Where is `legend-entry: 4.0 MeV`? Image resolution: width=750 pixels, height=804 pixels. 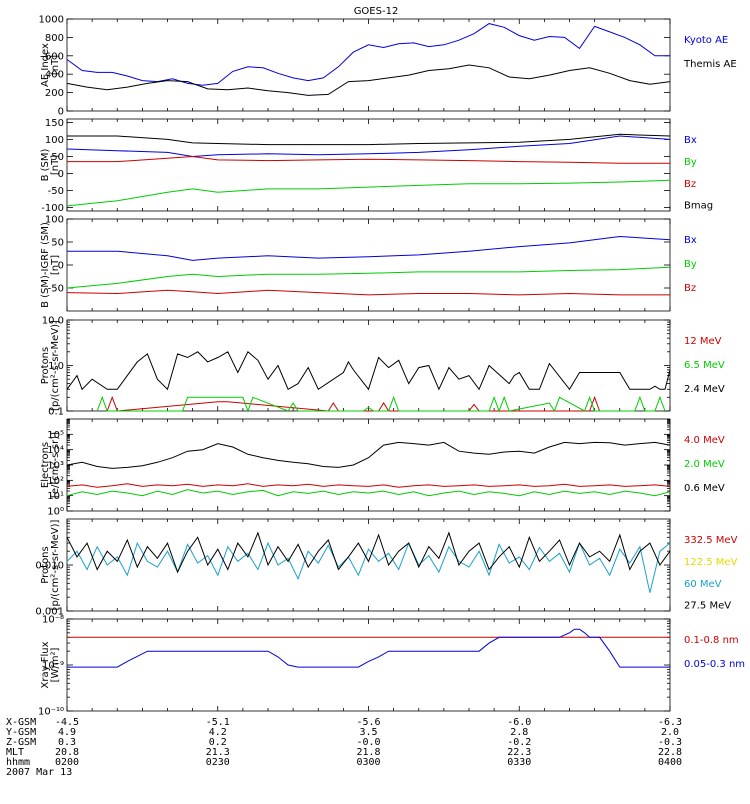
legend-entry: 4.0 MeV is located at coordinates (704, 440).